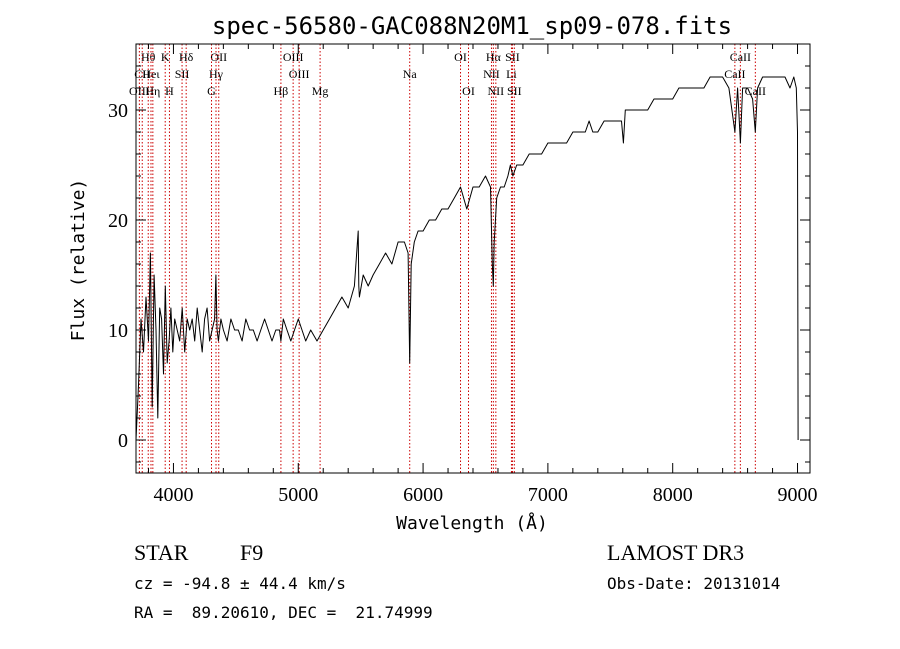 The width and height of the screenshot is (900, 649). What do you see at coordinates (151, 74) in the screenshot?
I see `spectral-line-label: Heι` at bounding box center [151, 74].